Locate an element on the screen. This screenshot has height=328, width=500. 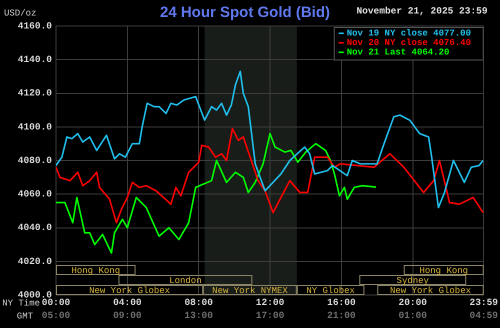
x-tick-label: 23:59 is located at coordinates (483, 302).